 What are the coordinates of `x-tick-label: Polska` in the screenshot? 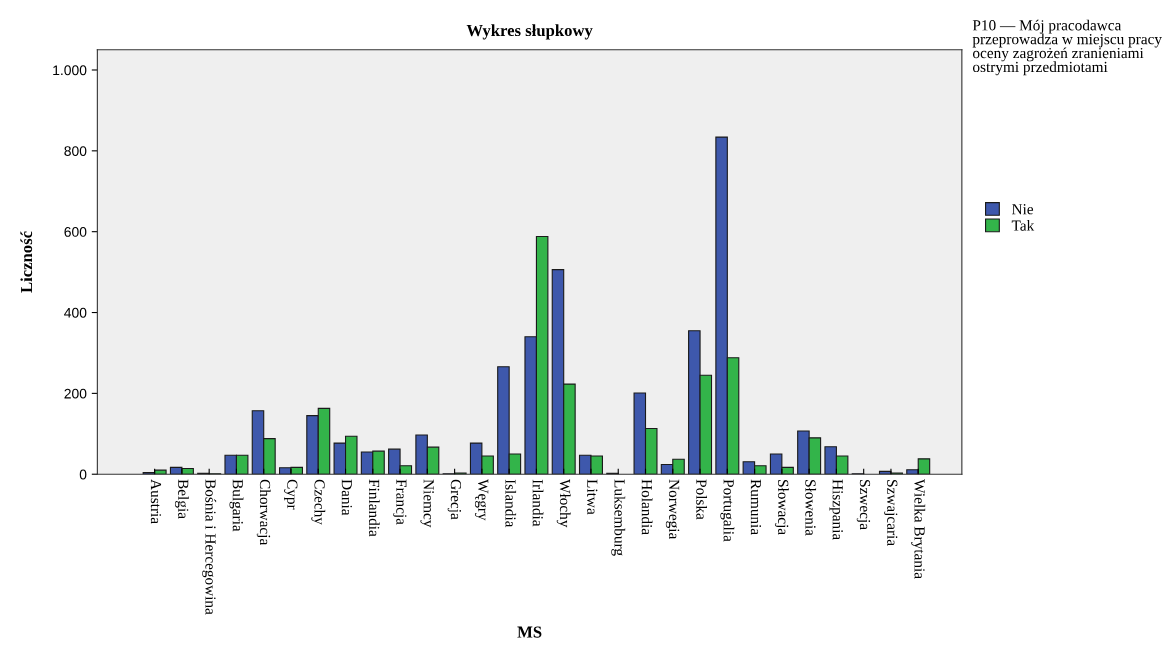 It's located at (701, 499).